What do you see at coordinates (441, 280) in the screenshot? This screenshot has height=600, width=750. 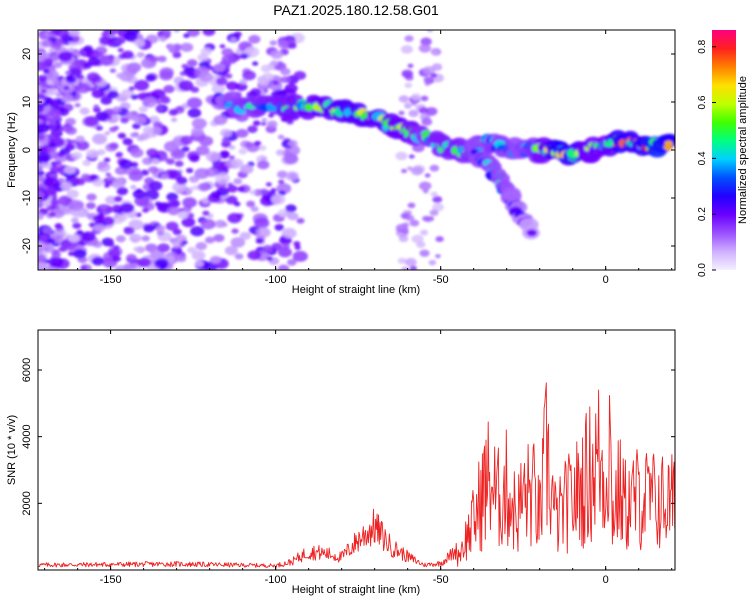 I see `x-tick-label: -50` at bounding box center [441, 280].